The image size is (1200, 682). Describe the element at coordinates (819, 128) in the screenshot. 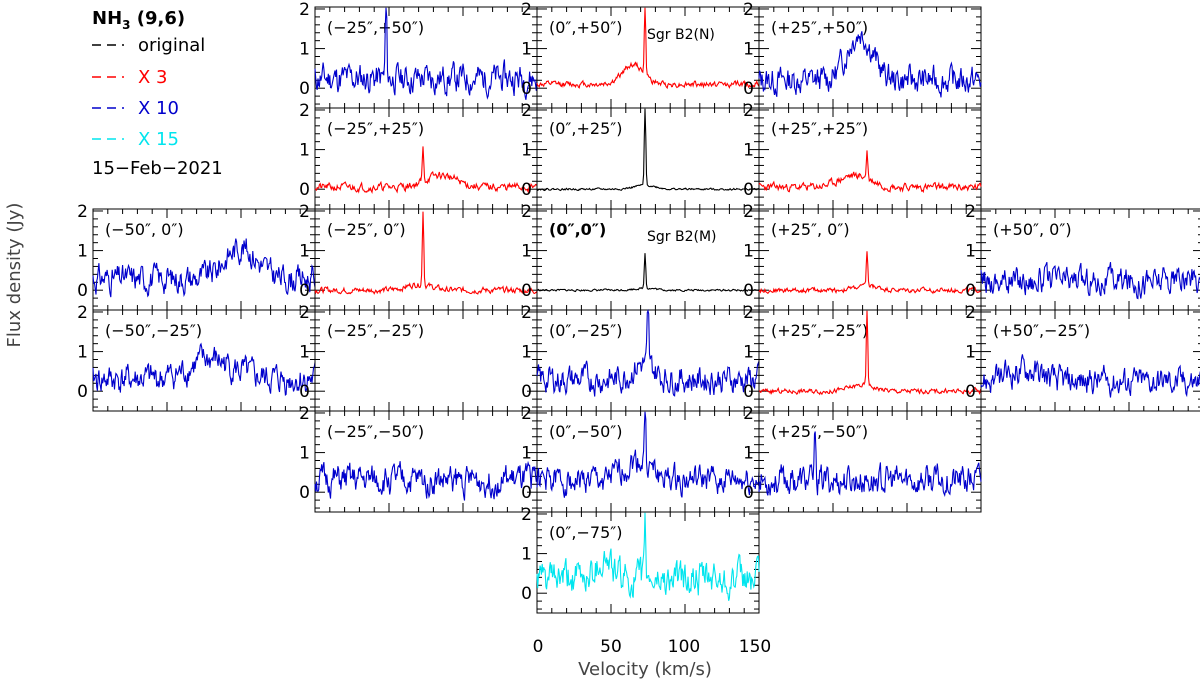

I see `panel-offset-label: (+25″,+25″)` at that location.